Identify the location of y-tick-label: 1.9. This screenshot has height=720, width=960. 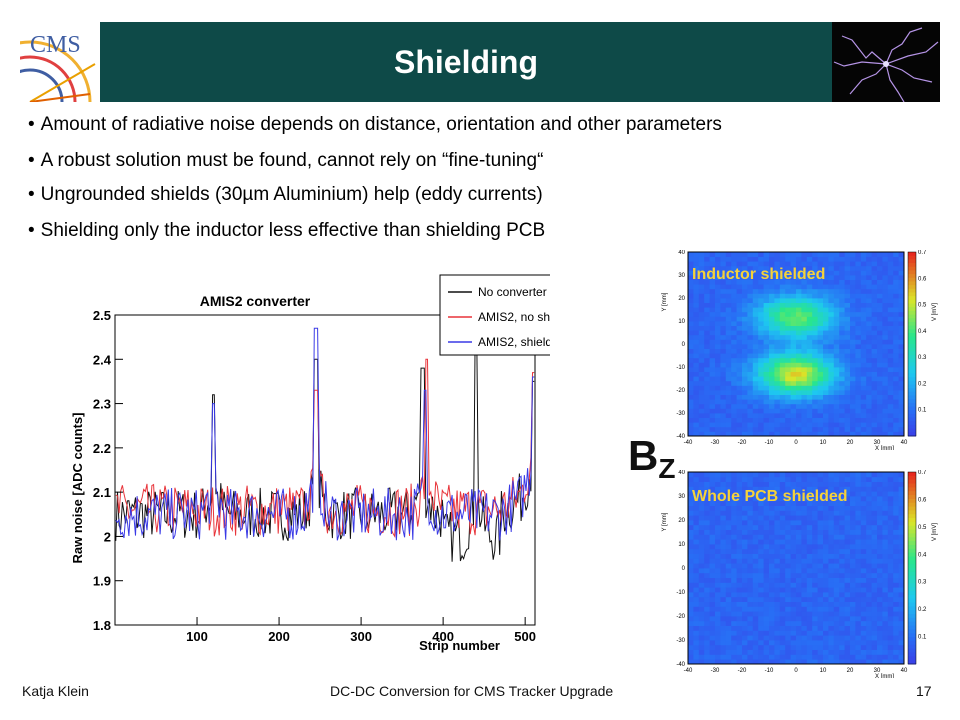
(102, 581).